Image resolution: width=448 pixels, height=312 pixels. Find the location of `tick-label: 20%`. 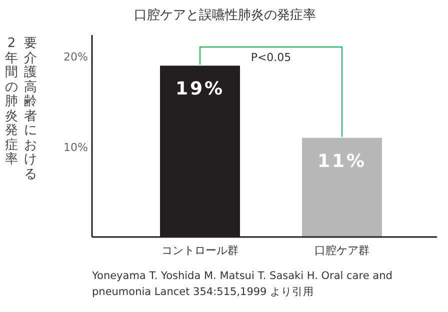

tick-label: 20% is located at coordinates (76, 57).